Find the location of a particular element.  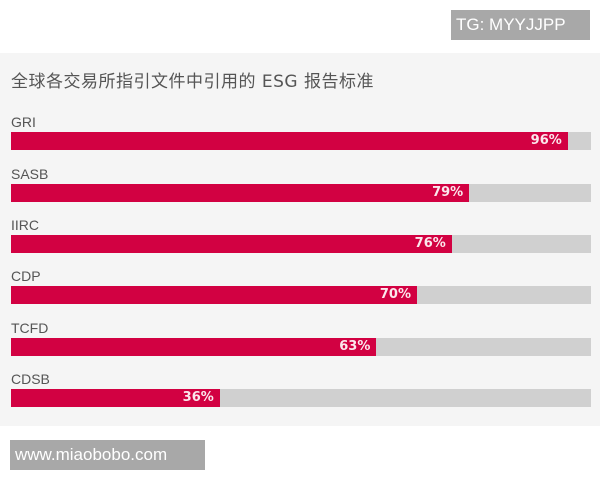

bar-value: 63% is located at coordinates (355, 346).